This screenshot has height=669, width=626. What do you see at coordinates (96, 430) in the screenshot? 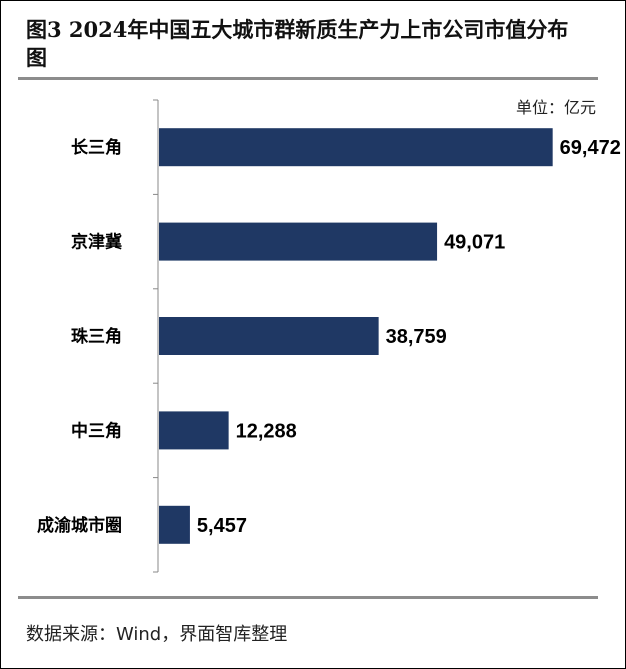
I see `category-label: 中三角` at bounding box center [96, 430].